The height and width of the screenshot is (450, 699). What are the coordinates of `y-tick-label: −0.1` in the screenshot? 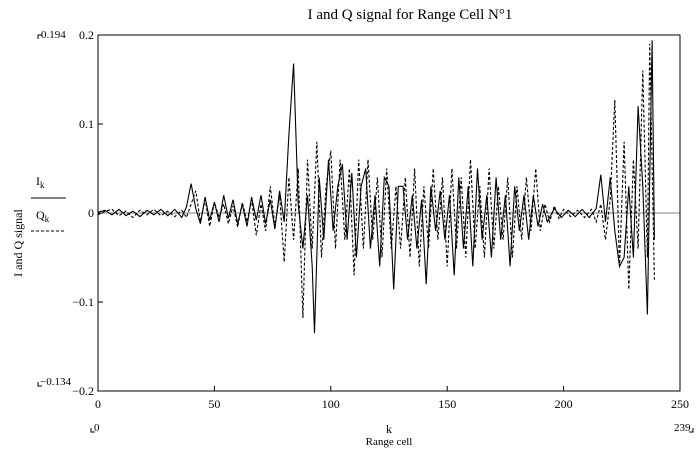 It's located at (83, 302).